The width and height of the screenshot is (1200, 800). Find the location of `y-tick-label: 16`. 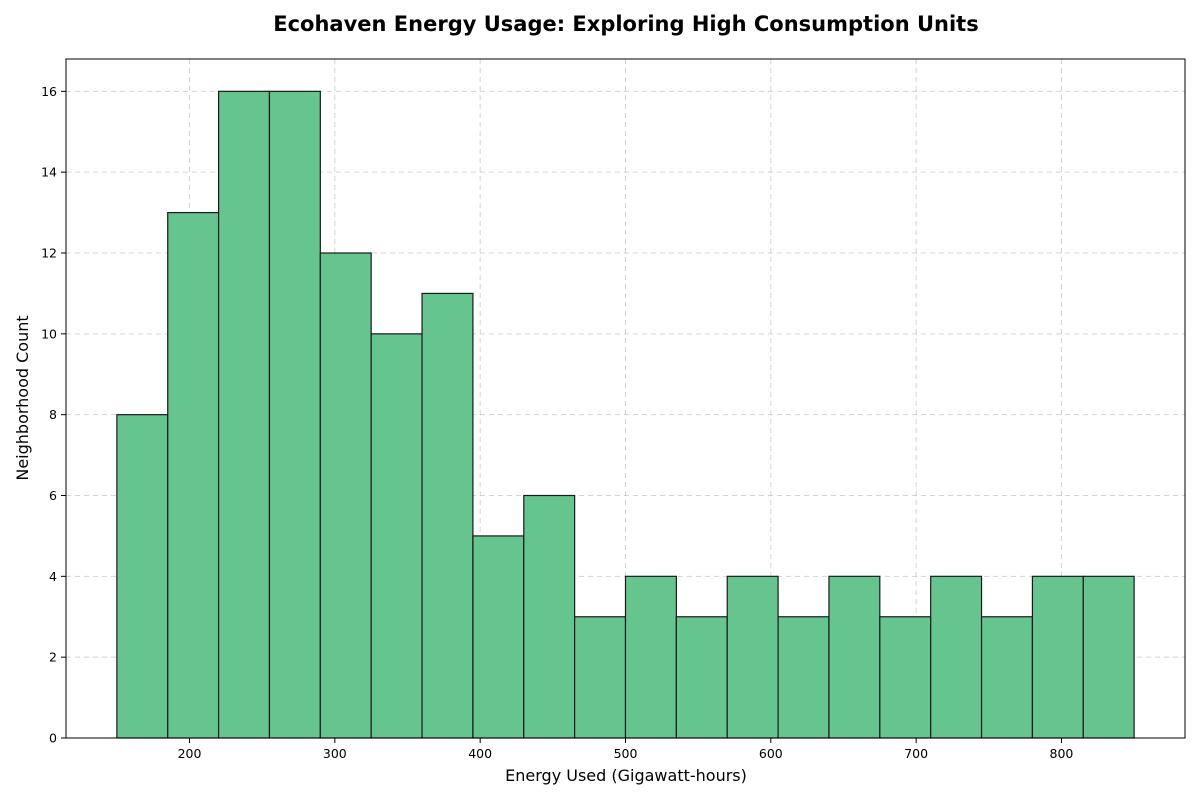

y-tick-label: 16 is located at coordinates (49, 91).